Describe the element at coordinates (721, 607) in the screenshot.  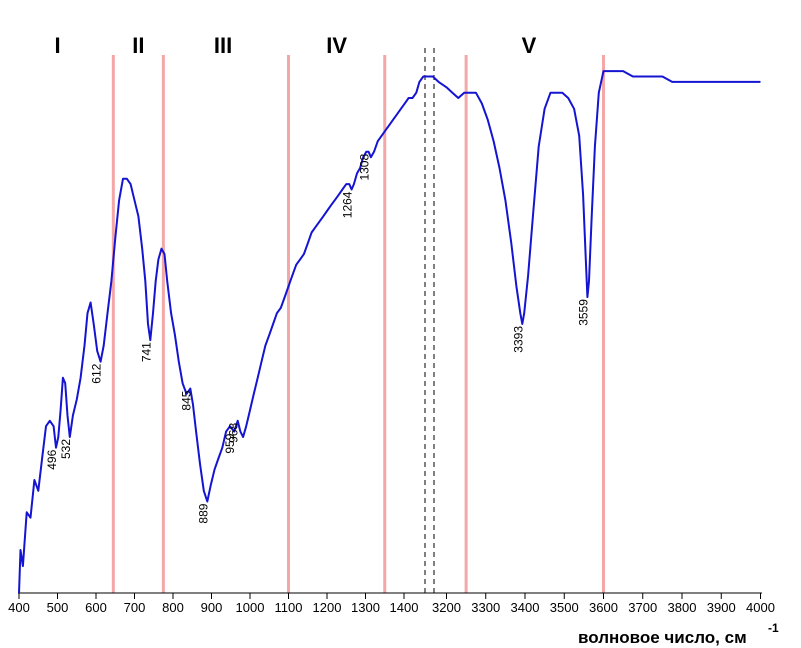
I see `x-tick-label: 3900` at that location.